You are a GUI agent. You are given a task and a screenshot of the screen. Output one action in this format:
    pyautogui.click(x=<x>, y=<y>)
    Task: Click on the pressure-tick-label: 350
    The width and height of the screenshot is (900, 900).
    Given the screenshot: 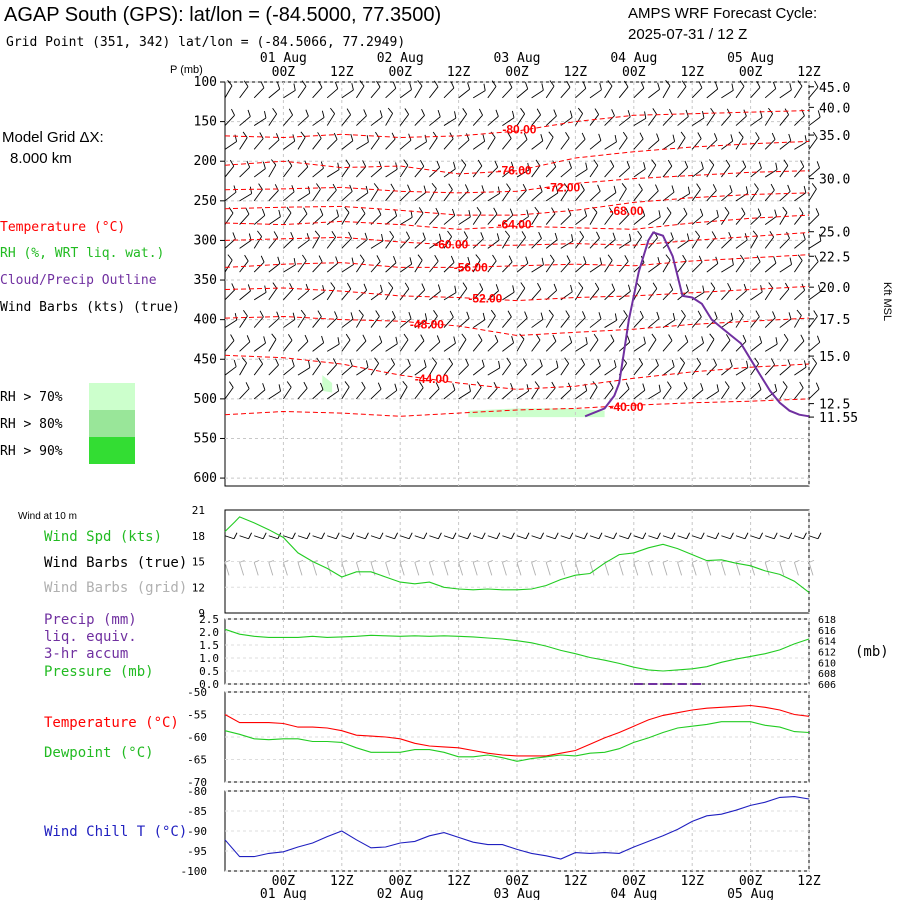 What is the action you would take?
    pyautogui.click(x=205, y=280)
    